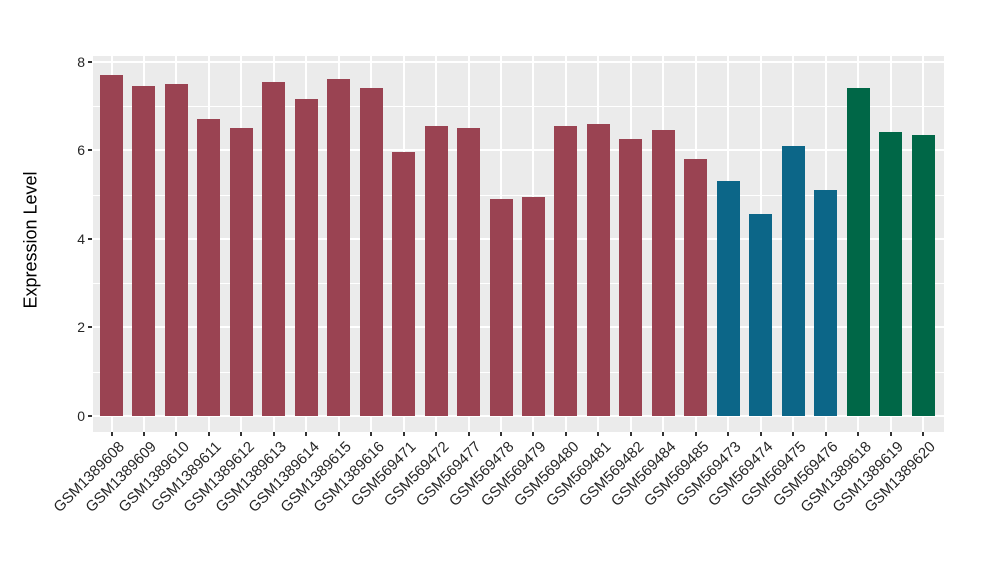  What do you see at coordinates (826, 303) in the screenshot?
I see `bar-GSM569476` at bounding box center [826, 303].